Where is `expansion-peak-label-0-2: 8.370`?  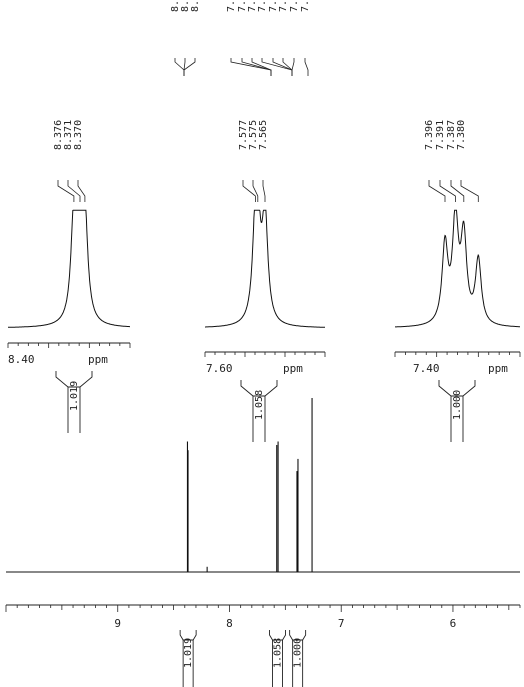 expansion-peak-label-0-2: 8.370 is located at coordinates (78, 135).